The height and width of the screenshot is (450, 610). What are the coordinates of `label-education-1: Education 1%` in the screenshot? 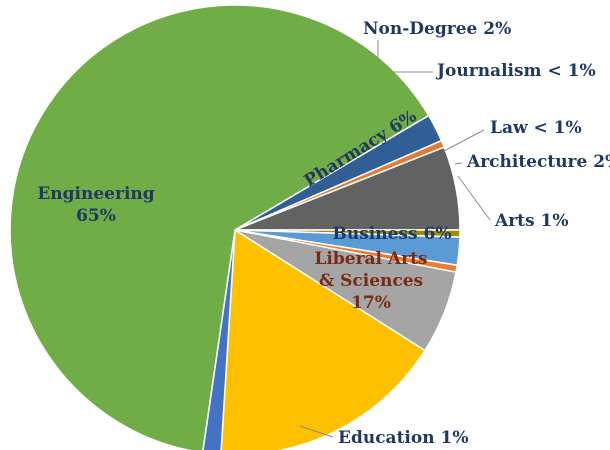 It's located at (403, 438).